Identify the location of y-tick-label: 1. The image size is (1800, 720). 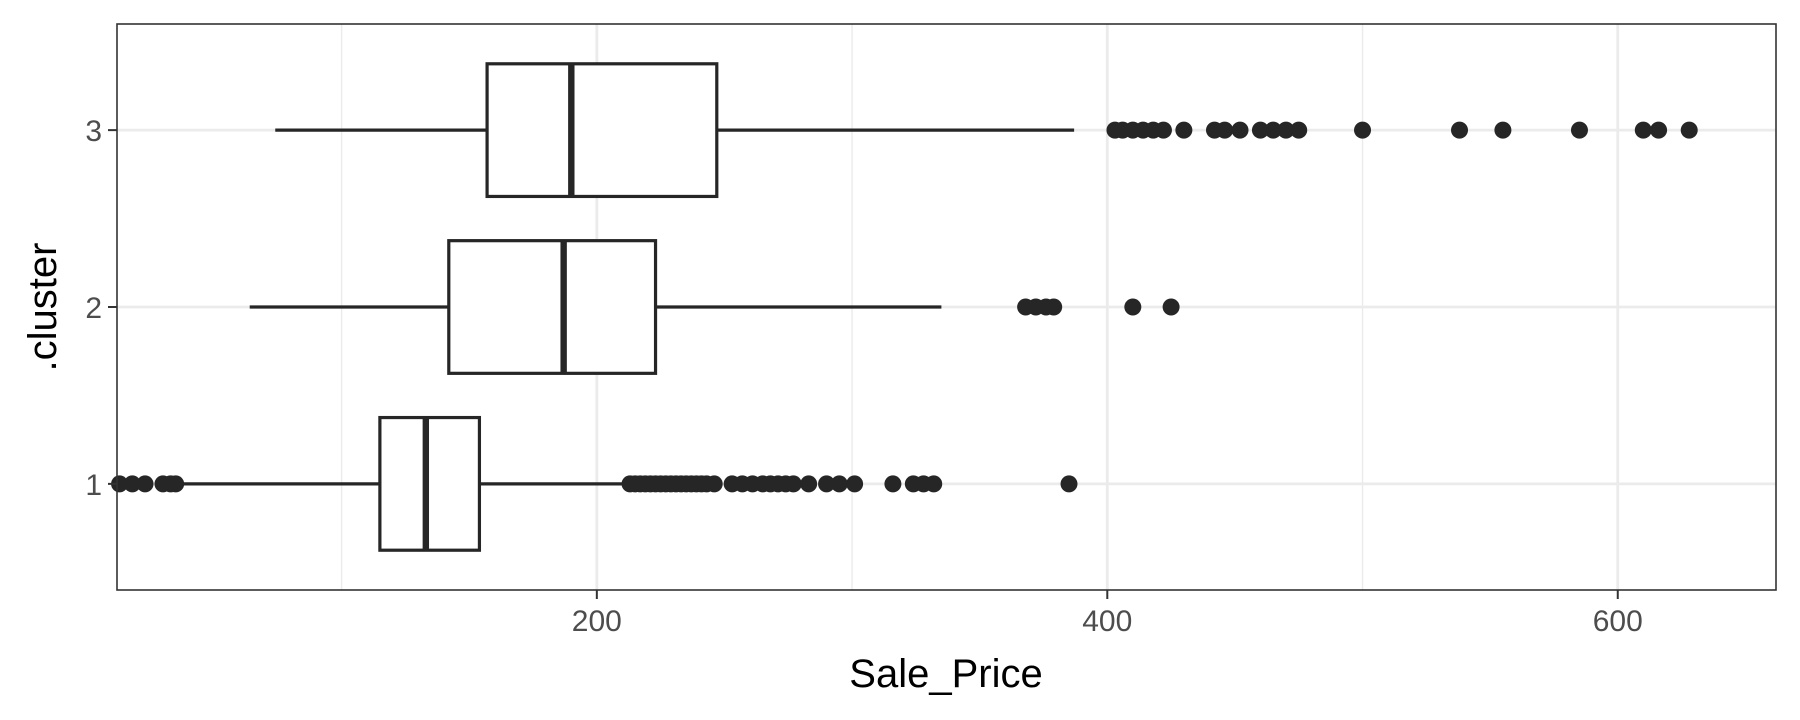
(93, 485).